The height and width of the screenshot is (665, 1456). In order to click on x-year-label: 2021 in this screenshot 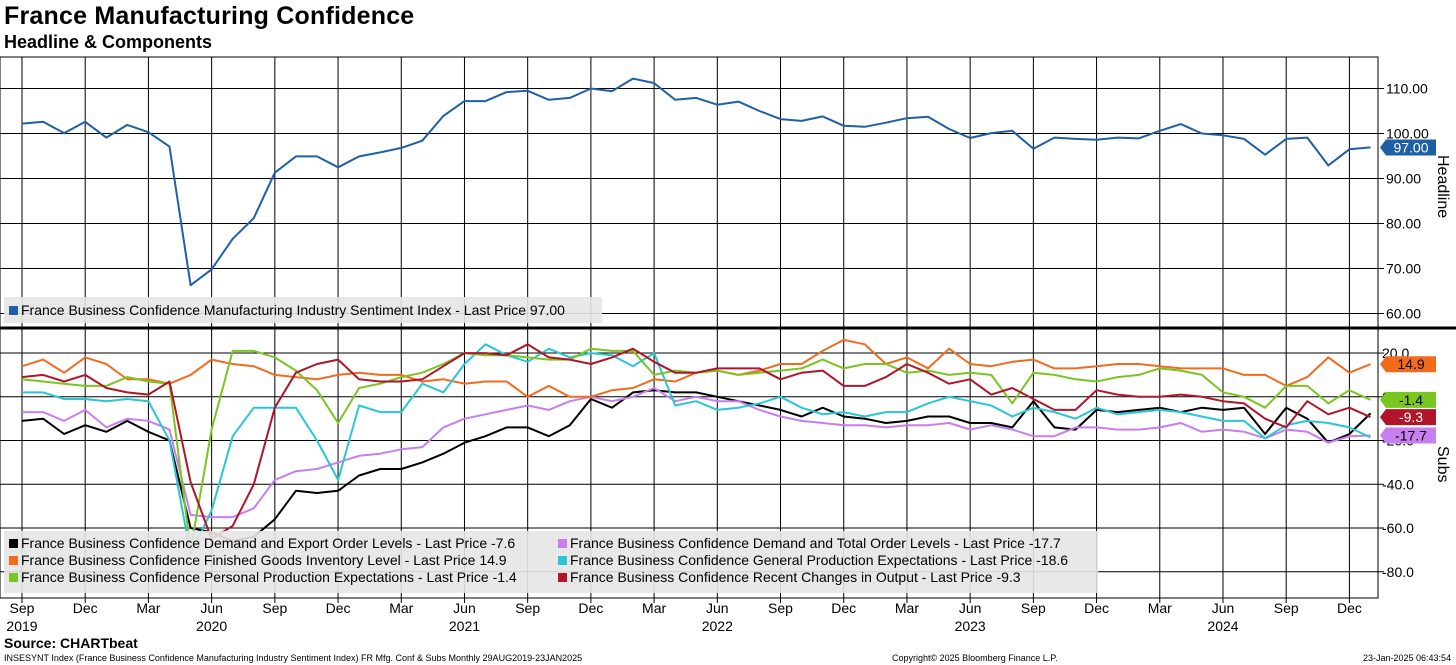, I will do `click(464, 626)`.